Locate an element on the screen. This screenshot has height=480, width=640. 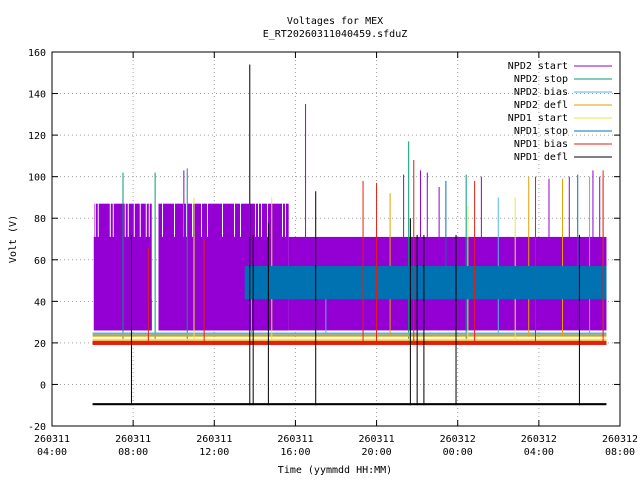
x-axis-label: Time (yymmdd HH:MM) is located at coordinates (335, 470).